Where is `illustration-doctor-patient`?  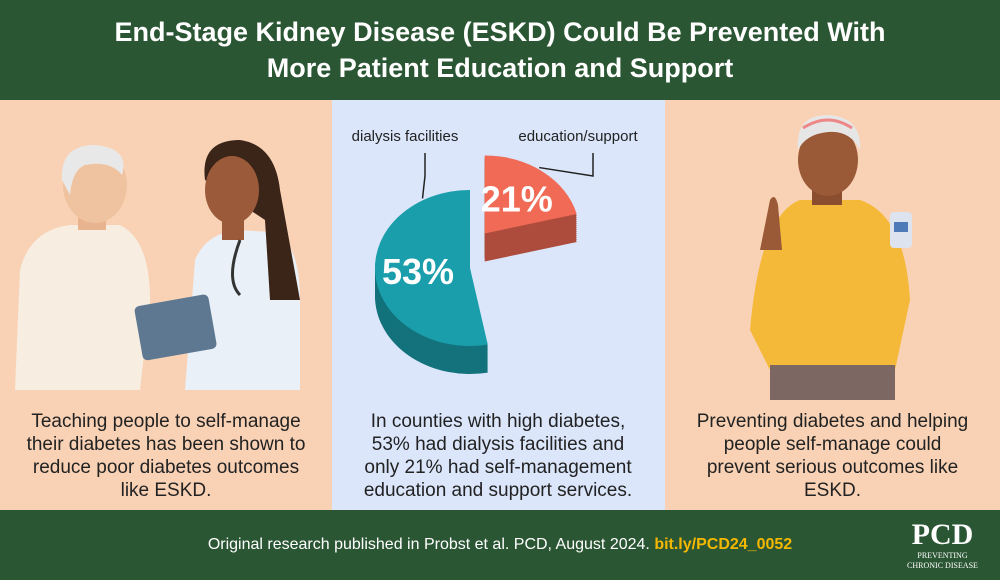
illustration-doctor-patient is located at coordinates (157, 265).